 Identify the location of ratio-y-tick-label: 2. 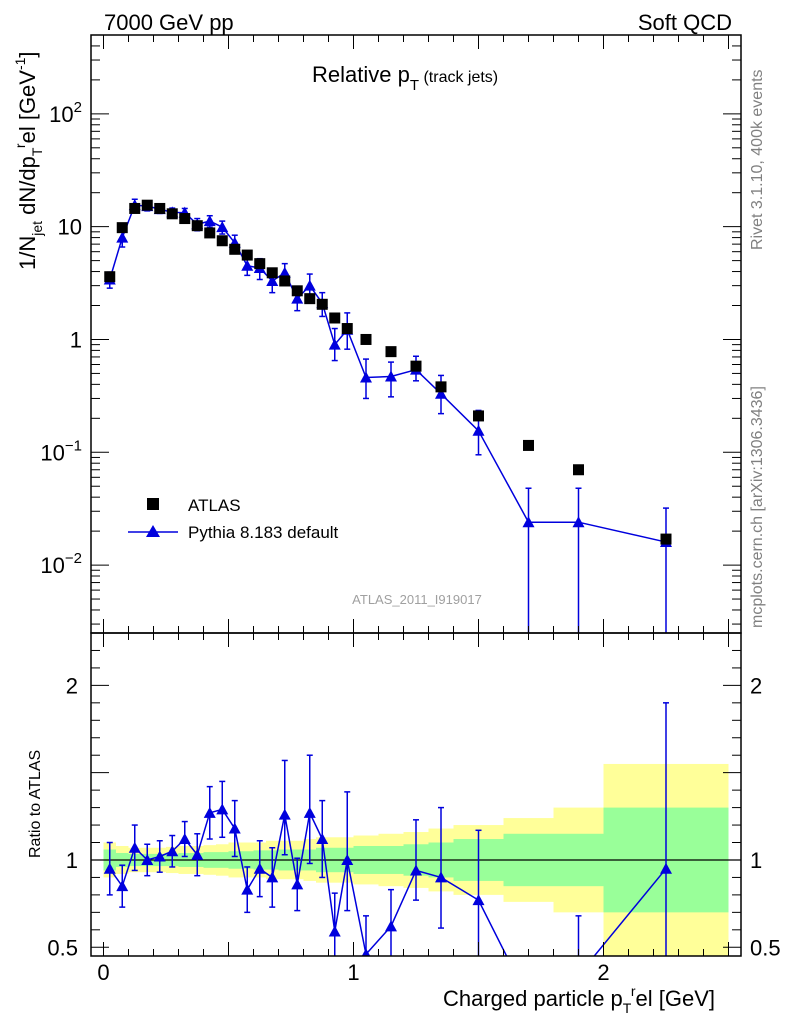
(72, 685).